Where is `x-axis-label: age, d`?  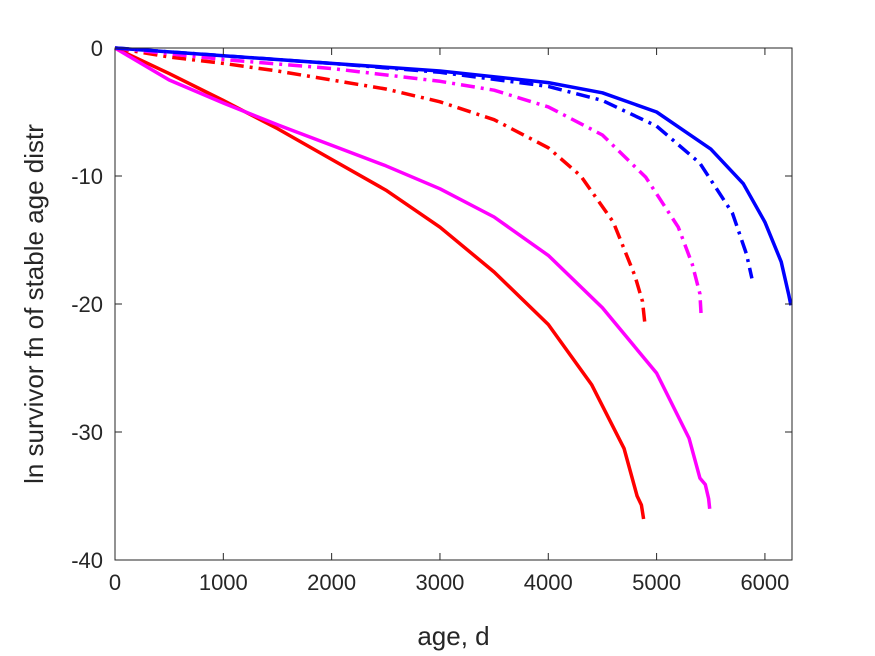
x-axis-label: age, d is located at coordinates (453, 636).